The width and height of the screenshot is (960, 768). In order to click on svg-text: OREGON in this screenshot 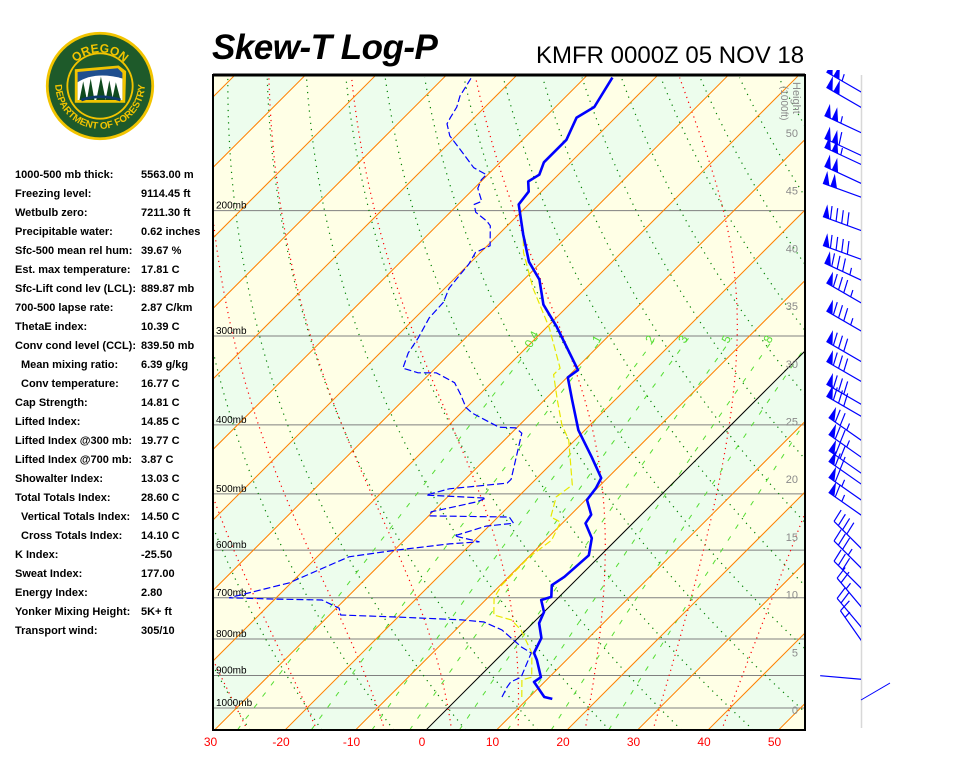, I will do `click(100, 53)`.